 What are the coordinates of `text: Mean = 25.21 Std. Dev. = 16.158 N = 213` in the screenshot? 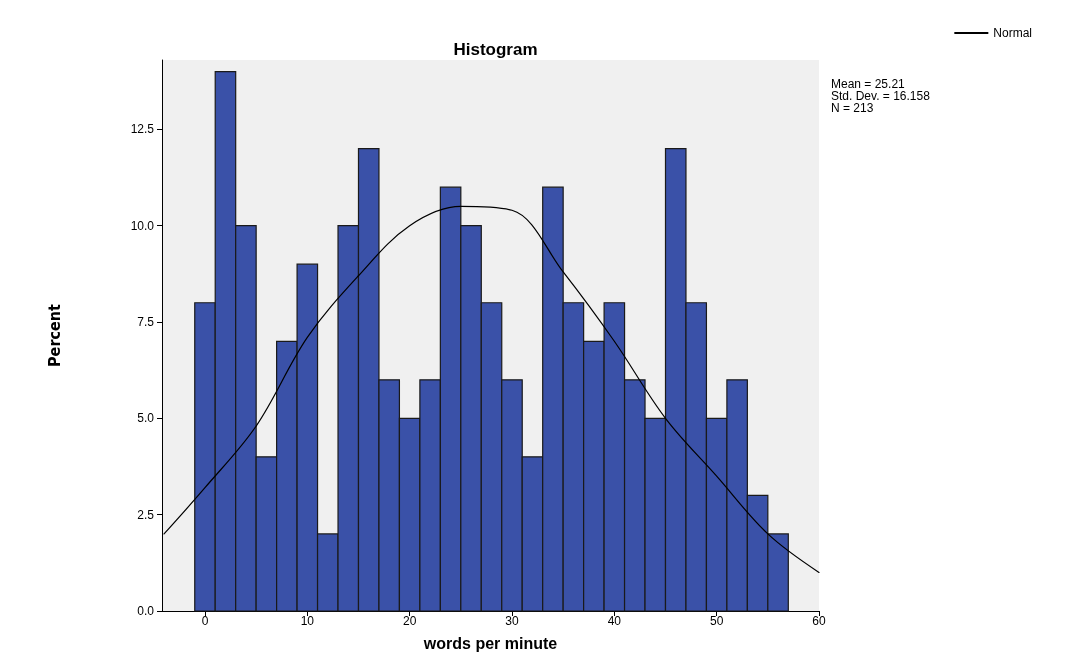 It's located at (881, 96).